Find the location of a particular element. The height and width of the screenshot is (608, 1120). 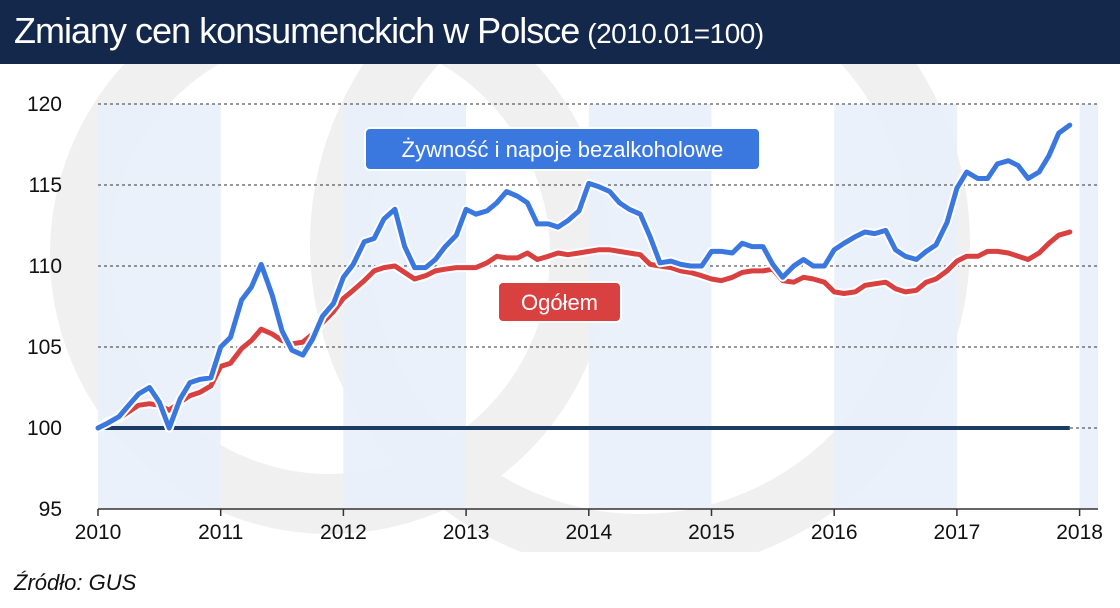

y-tick-115: 115 is located at coordinates (45, 185).